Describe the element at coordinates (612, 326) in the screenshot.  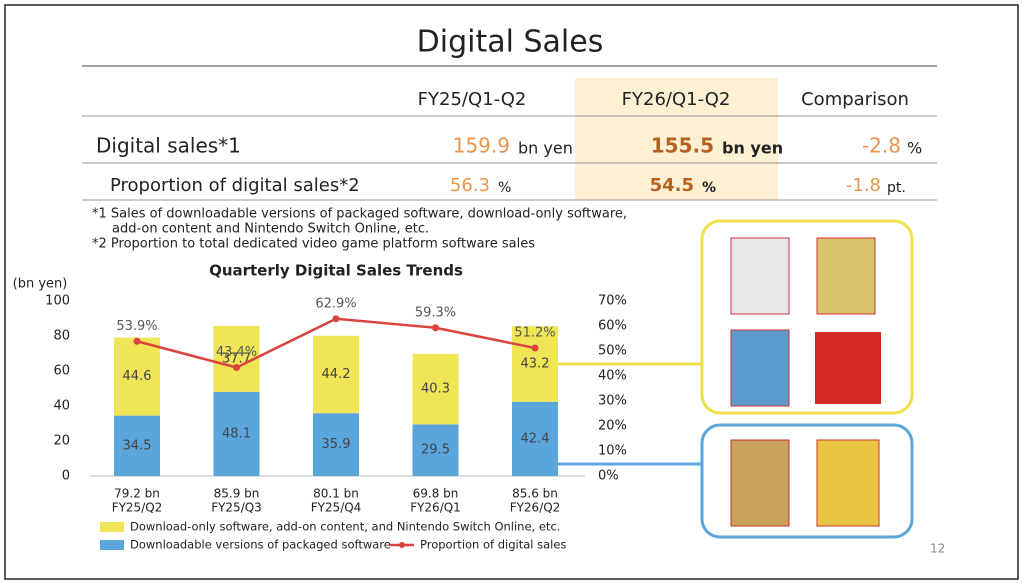
I see `y2-tick-label: 60%` at that location.